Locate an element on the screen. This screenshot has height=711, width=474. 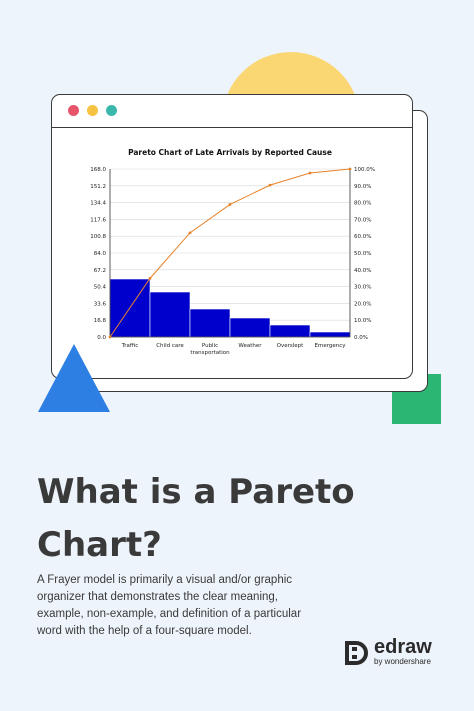
page-headline: What is a Pareto Chart? is located at coordinates (196, 518).